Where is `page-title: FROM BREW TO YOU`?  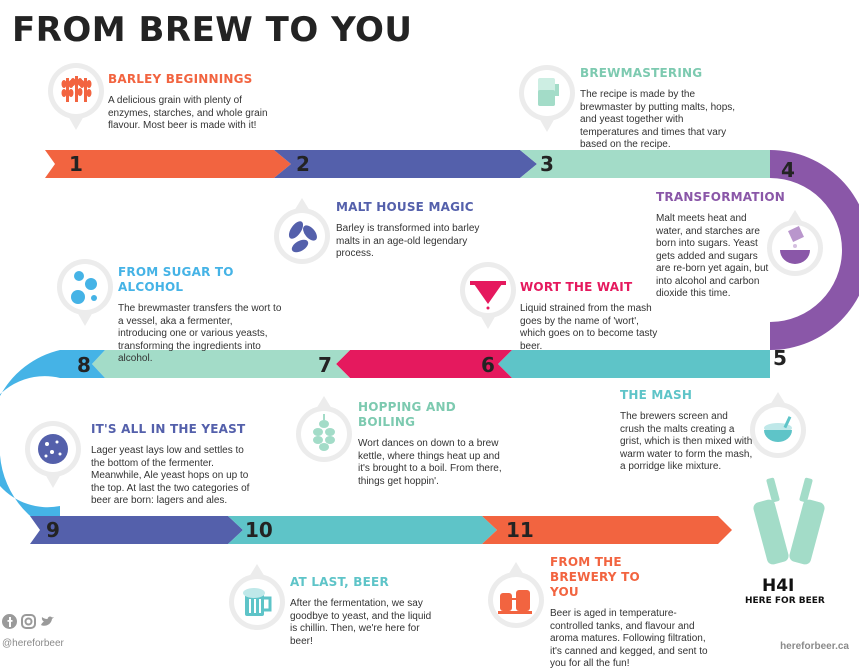 page-title: FROM BREW TO YOU is located at coordinates (212, 30).